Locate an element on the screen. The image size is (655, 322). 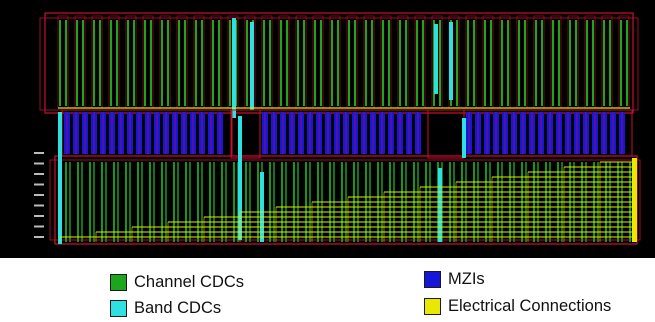
legend-item-channel-cdcs: Channel CDCs is located at coordinates (177, 282).